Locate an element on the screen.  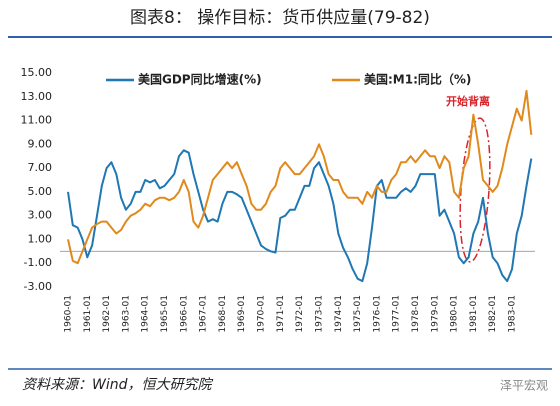
legend-label: 美国GDP同比增速(%) is located at coordinates (200, 79).